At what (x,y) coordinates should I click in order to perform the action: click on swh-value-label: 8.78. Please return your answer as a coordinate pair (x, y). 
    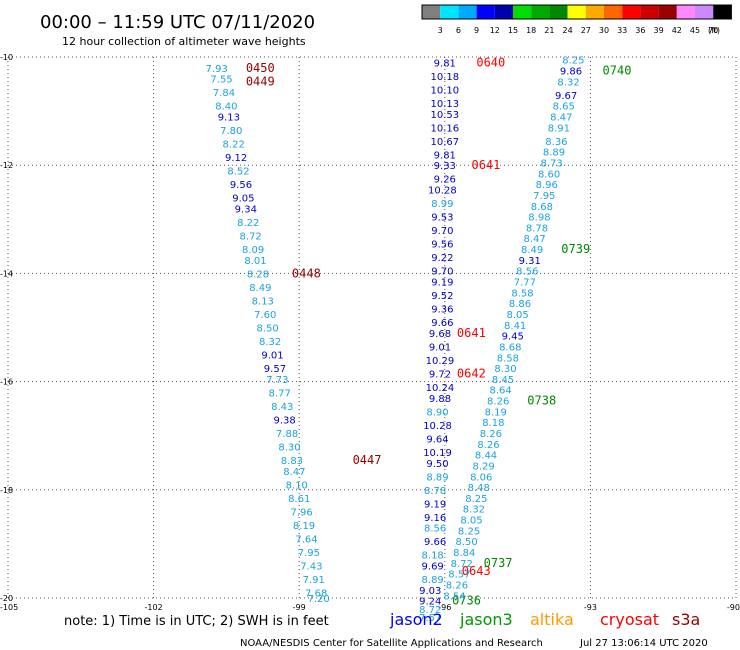
    Looking at the image, I should click on (435, 491).